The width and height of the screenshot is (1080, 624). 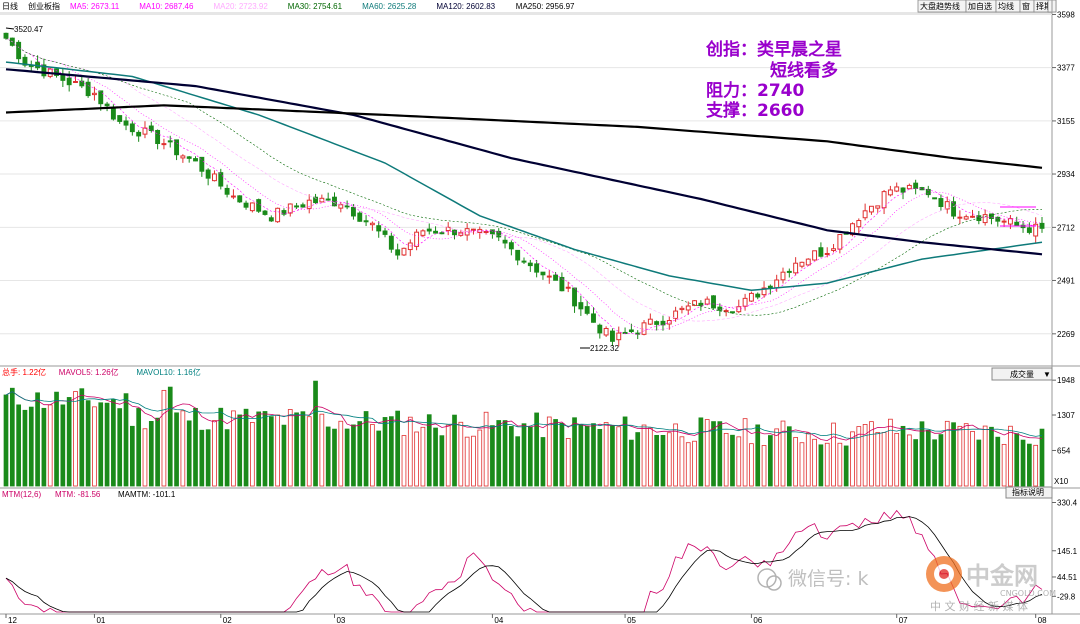 What do you see at coordinates (1022, 374) in the screenshot?
I see `volume-type-dropdown: 成交量 ▼` at bounding box center [1022, 374].